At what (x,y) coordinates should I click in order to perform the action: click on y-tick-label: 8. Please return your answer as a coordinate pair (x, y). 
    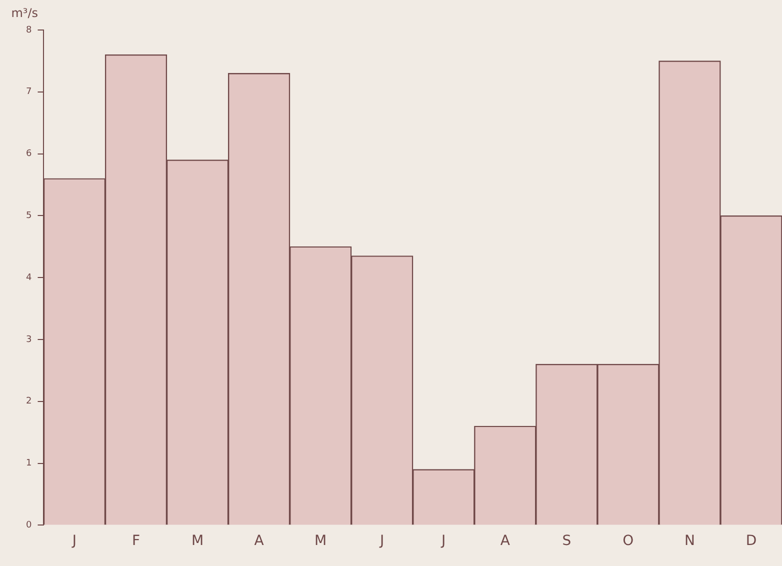
    Looking at the image, I should click on (29, 30).